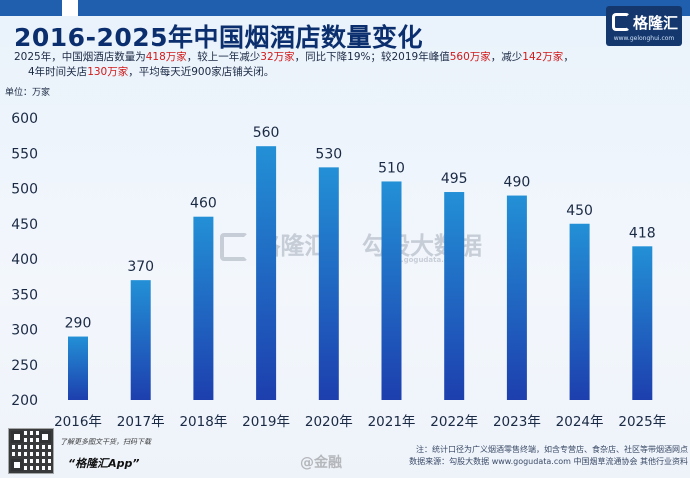  What do you see at coordinates (642, 422) in the screenshot?
I see `x-tick-label: 2025年` at bounding box center [642, 422].